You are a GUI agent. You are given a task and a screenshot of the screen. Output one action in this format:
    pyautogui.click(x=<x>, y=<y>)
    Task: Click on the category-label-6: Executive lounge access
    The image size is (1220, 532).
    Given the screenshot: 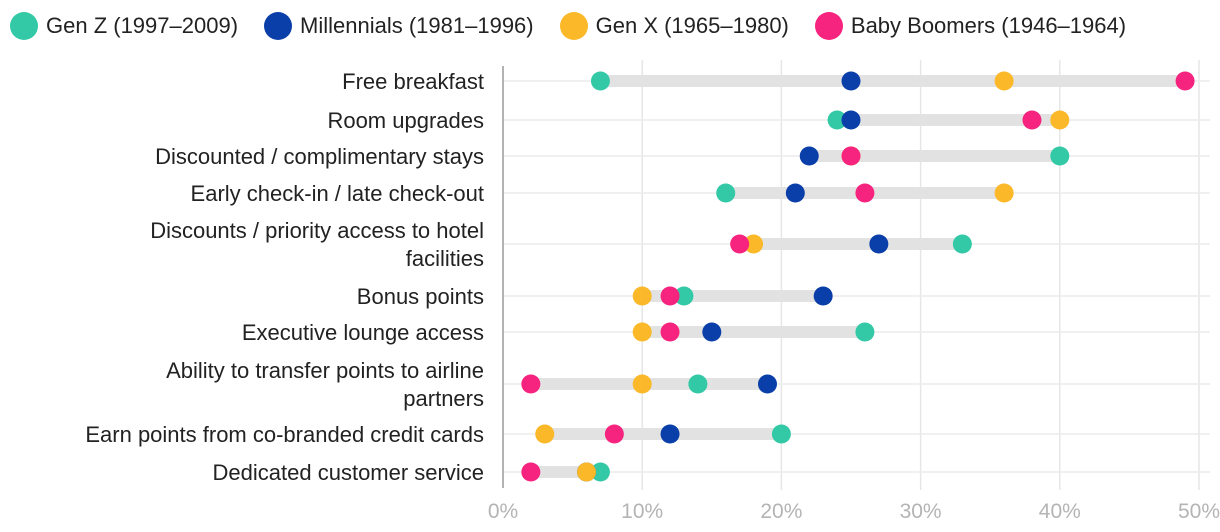 What is the action you would take?
    pyautogui.click(x=363, y=332)
    